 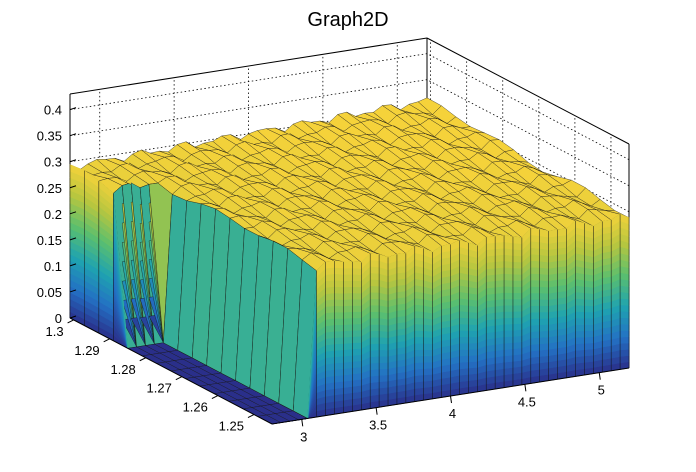 I want to click on frame-edge, so click(x=171, y=371).